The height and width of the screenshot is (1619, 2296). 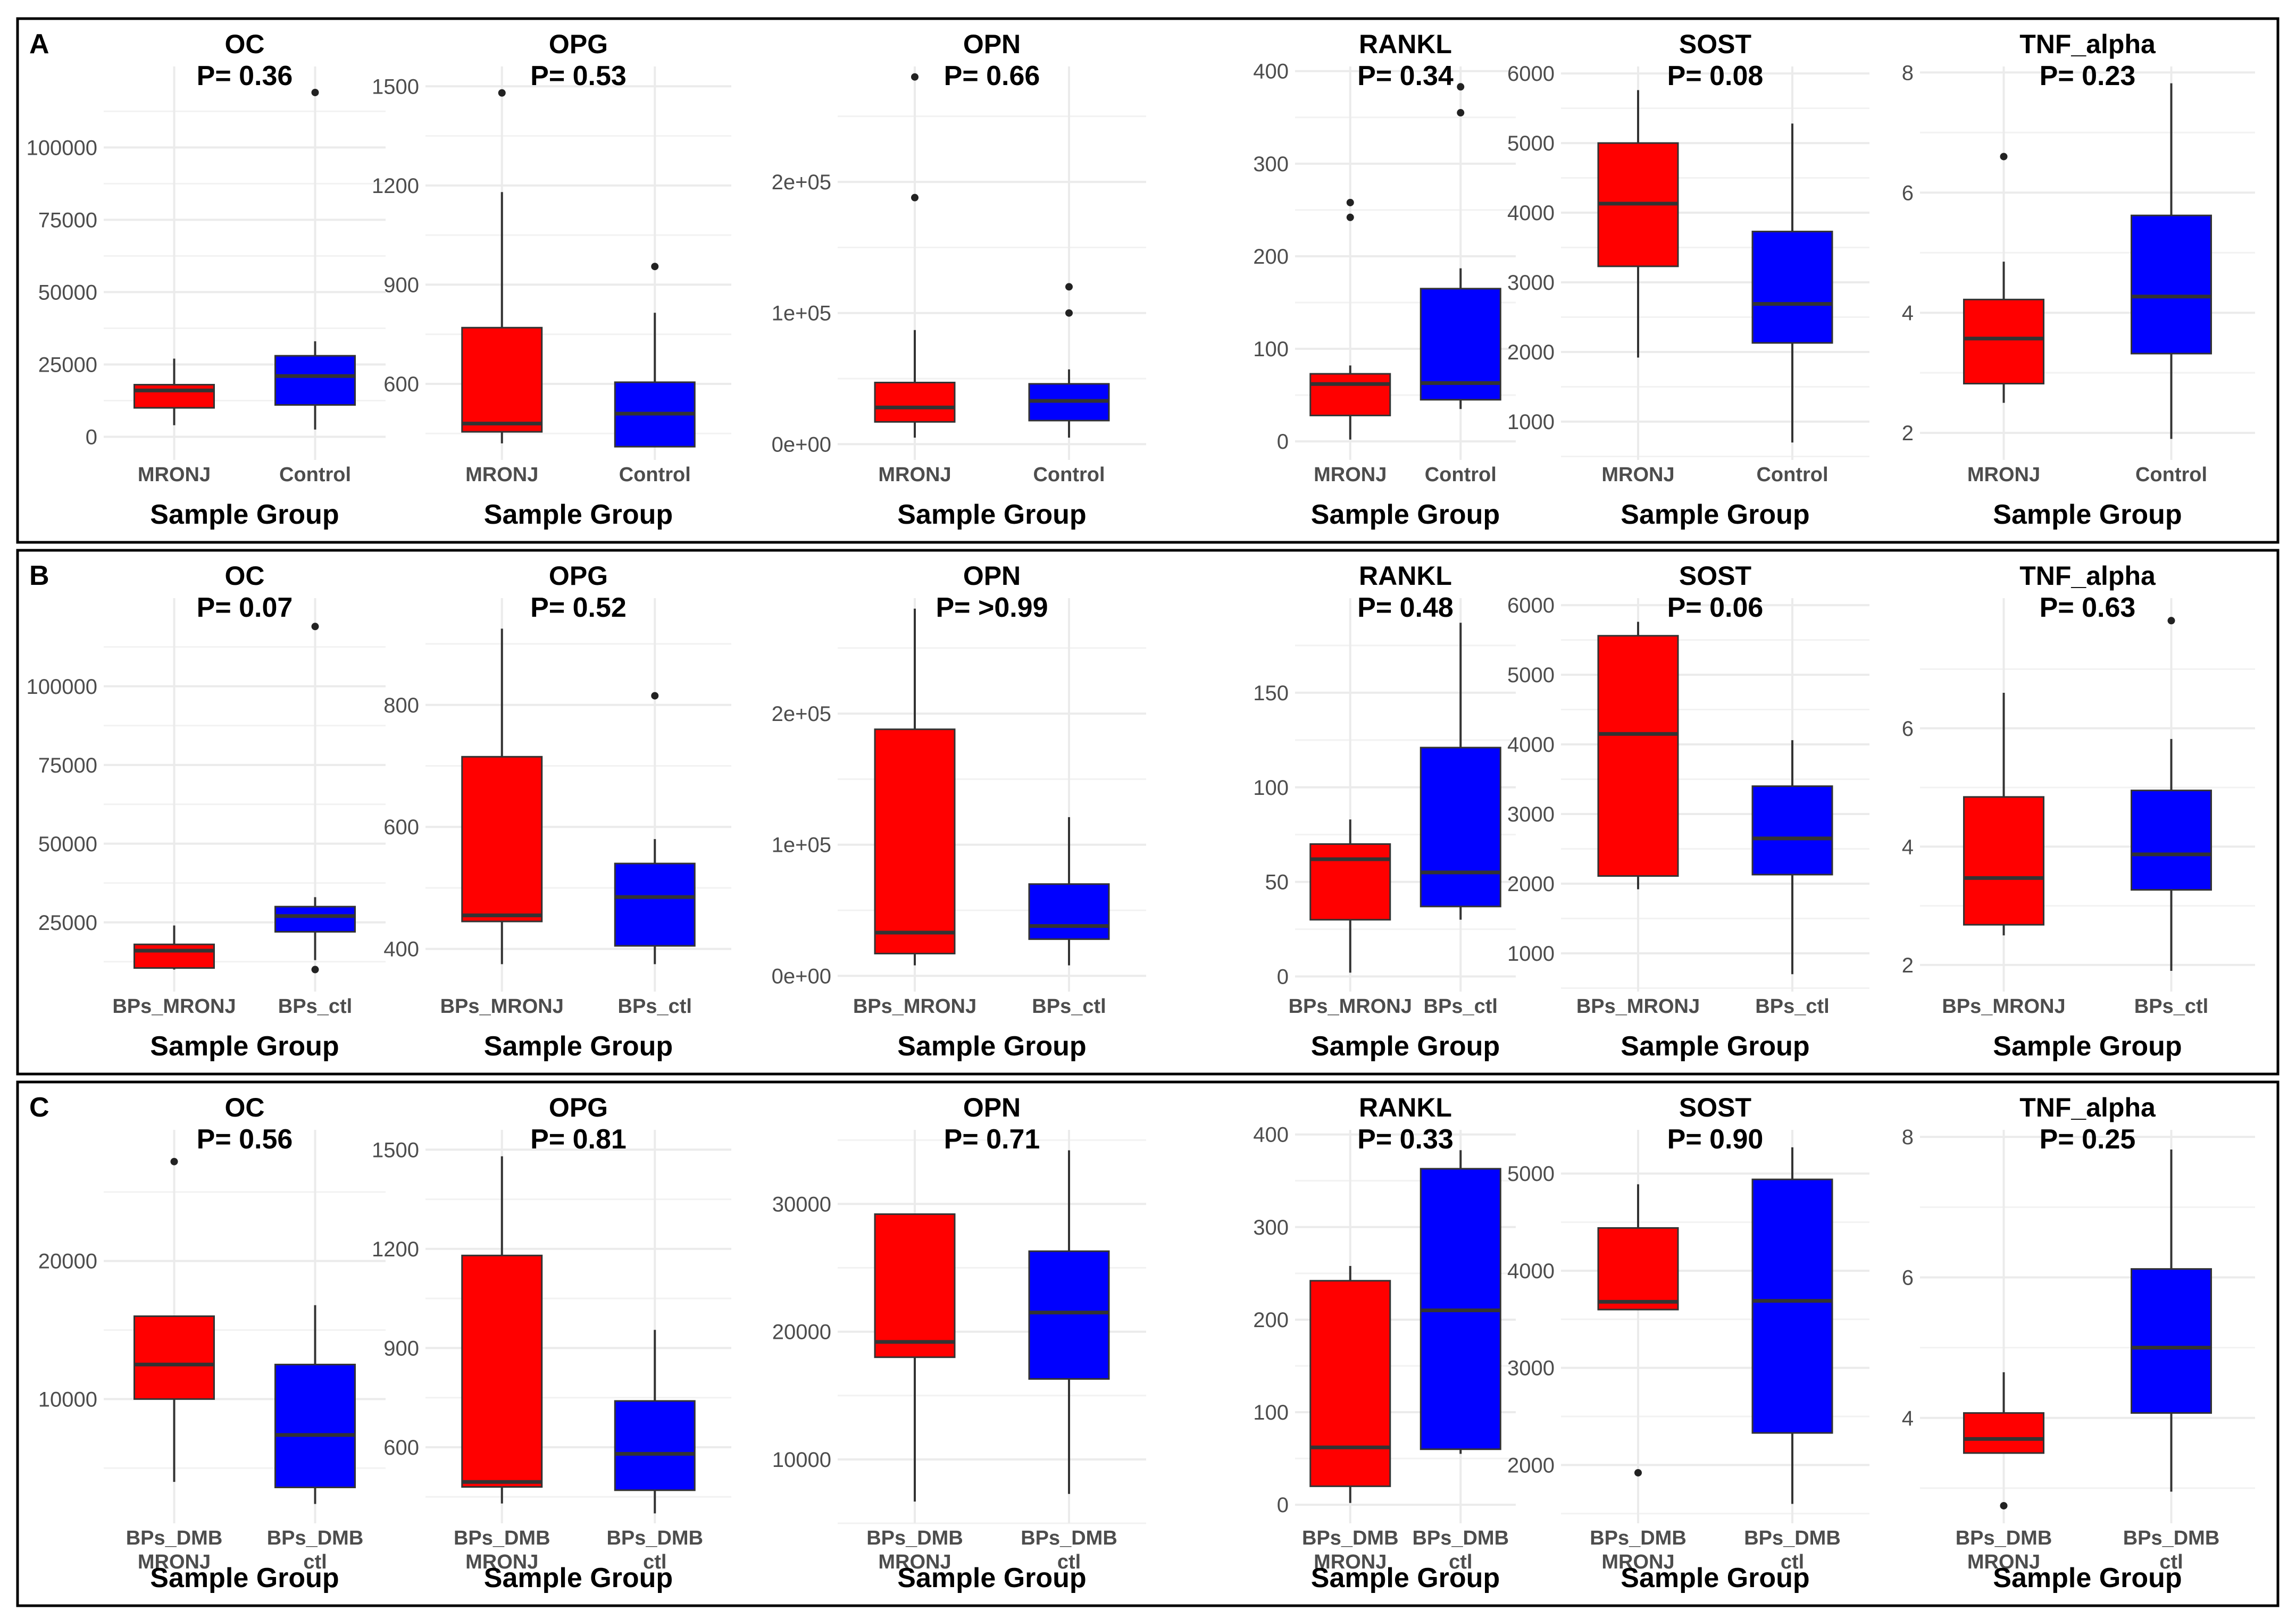 I want to click on x-category-label: BPs_MRONJ, so click(x=915, y=1007).